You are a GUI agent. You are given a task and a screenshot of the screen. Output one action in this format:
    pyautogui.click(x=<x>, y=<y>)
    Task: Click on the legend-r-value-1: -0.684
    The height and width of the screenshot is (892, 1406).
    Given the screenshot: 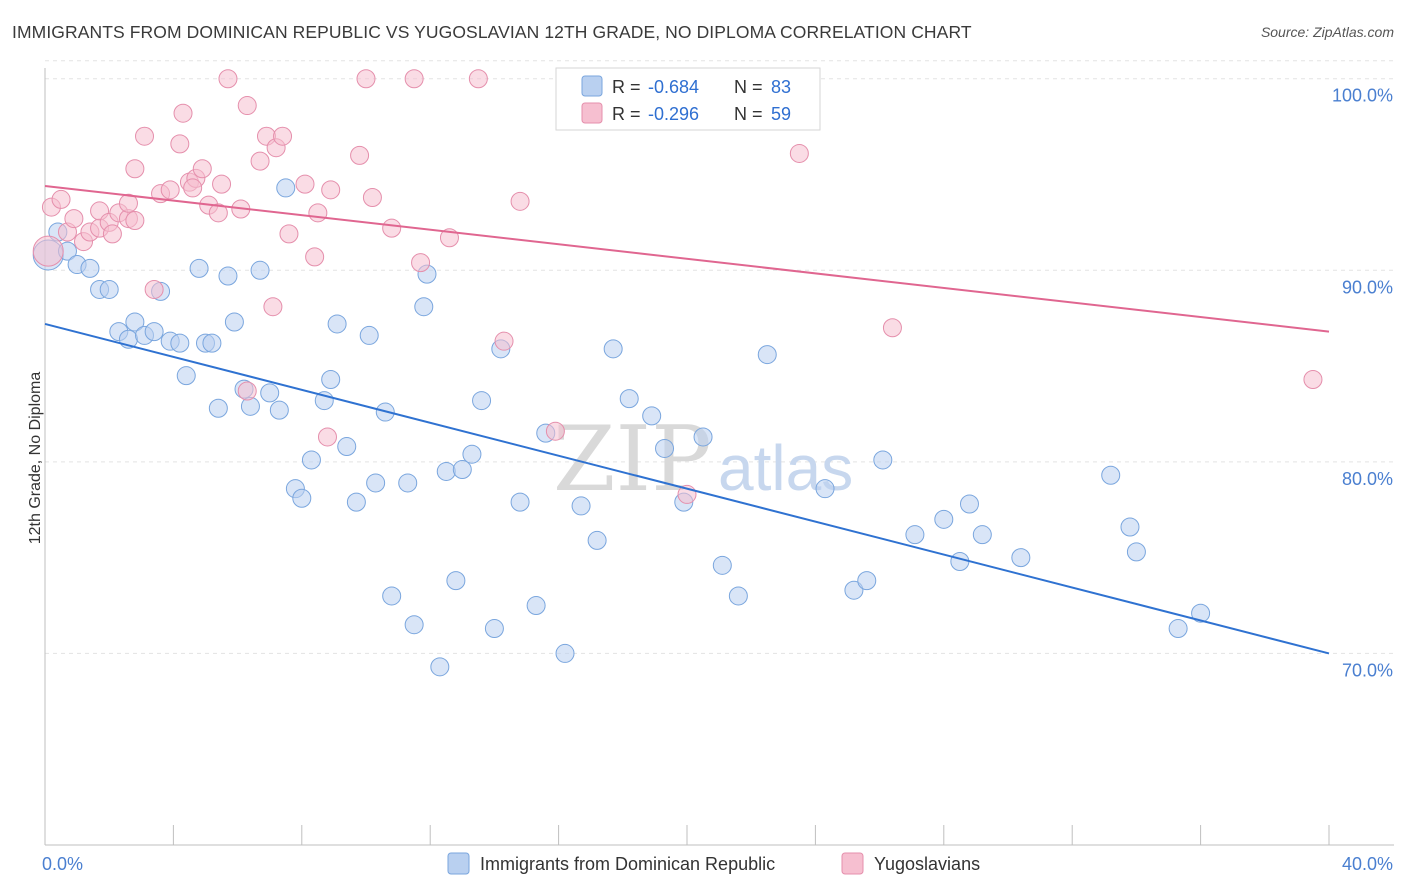 What is the action you would take?
    pyautogui.click(x=673, y=87)
    